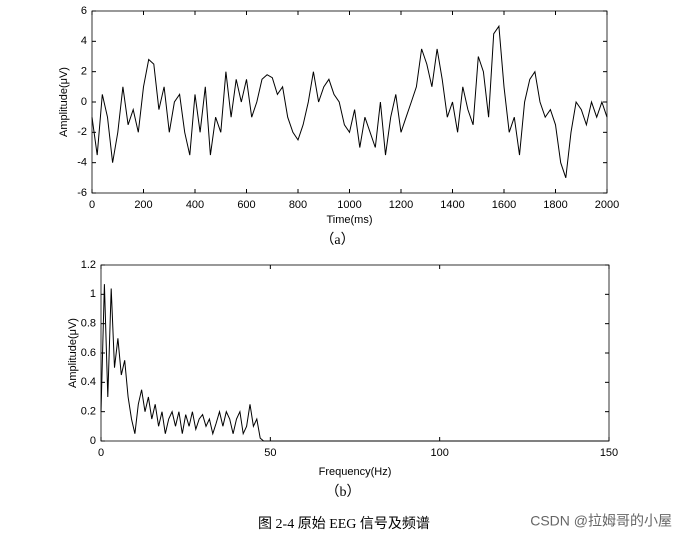 The image size is (687, 539). I want to click on y-tick-label: -4, so click(82, 163).